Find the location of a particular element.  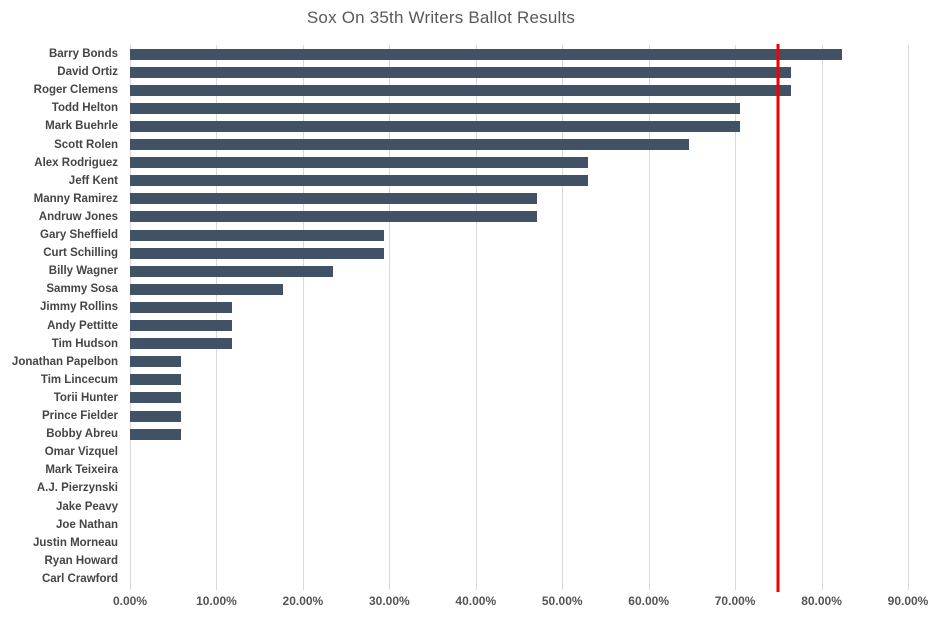

y-axis-label: Todd Helton is located at coordinates (84, 108).